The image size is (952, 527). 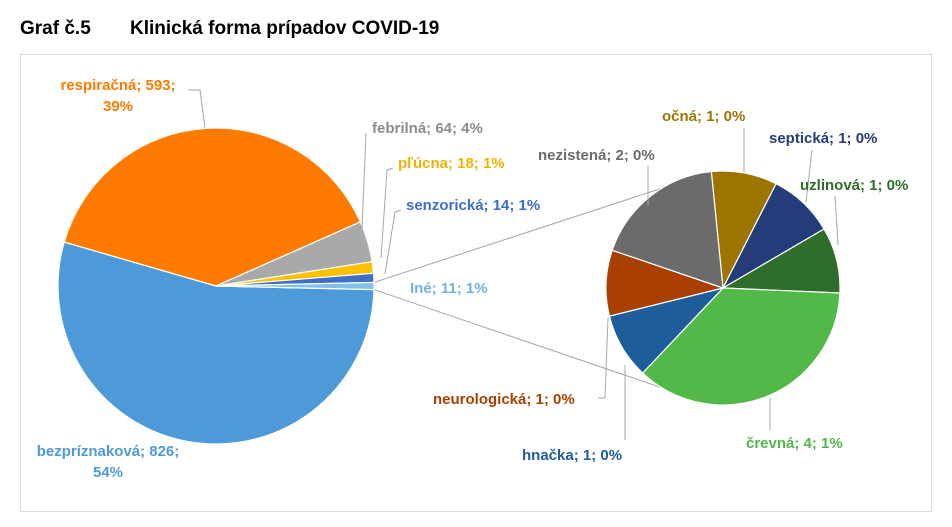 I want to click on subpie-label-nezistena: nezistená; 2; 0%, so click(x=596, y=155).